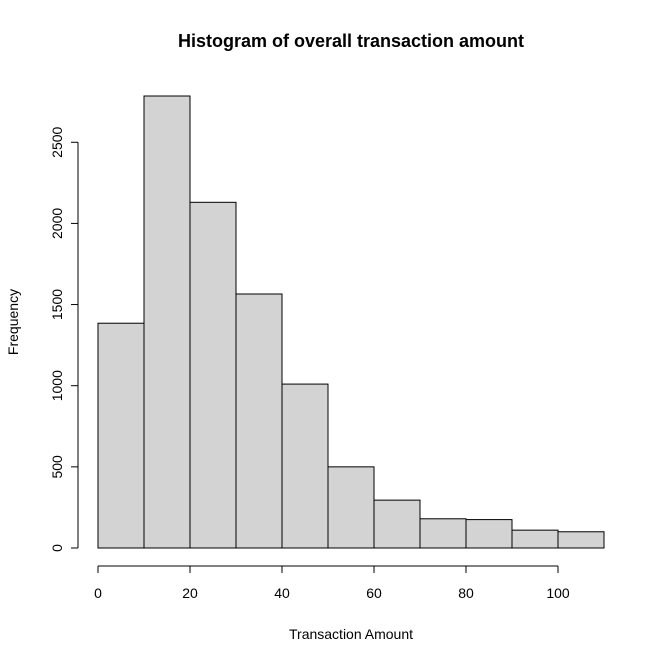 This screenshot has width=664, height=664. Describe the element at coordinates (57, 385) in the screenshot. I see `y-tick-label: 1000` at that location.